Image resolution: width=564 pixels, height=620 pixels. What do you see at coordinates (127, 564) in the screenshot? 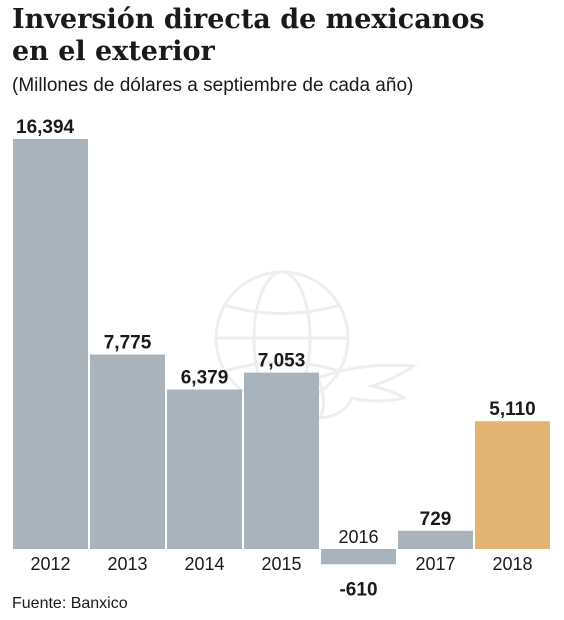
I see `category-label-2013: 2013` at bounding box center [127, 564].